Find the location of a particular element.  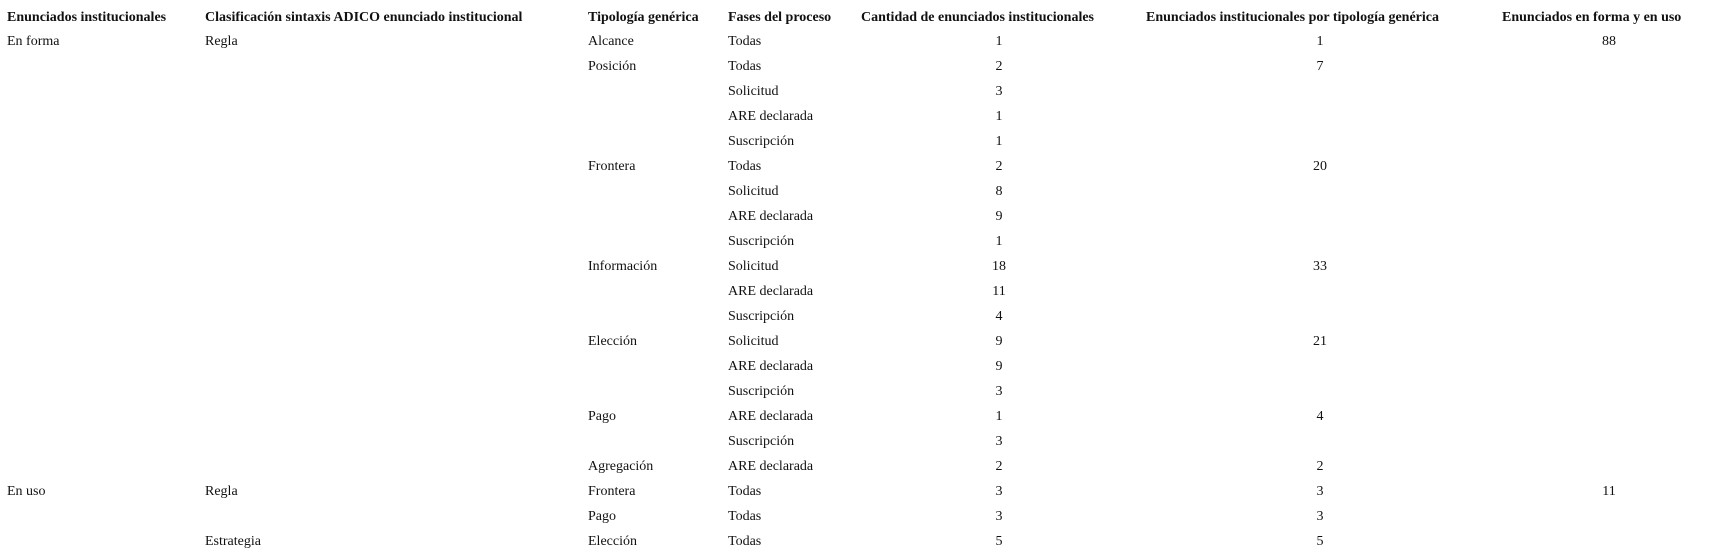

table-cell: Estrategia is located at coordinates (233, 541).